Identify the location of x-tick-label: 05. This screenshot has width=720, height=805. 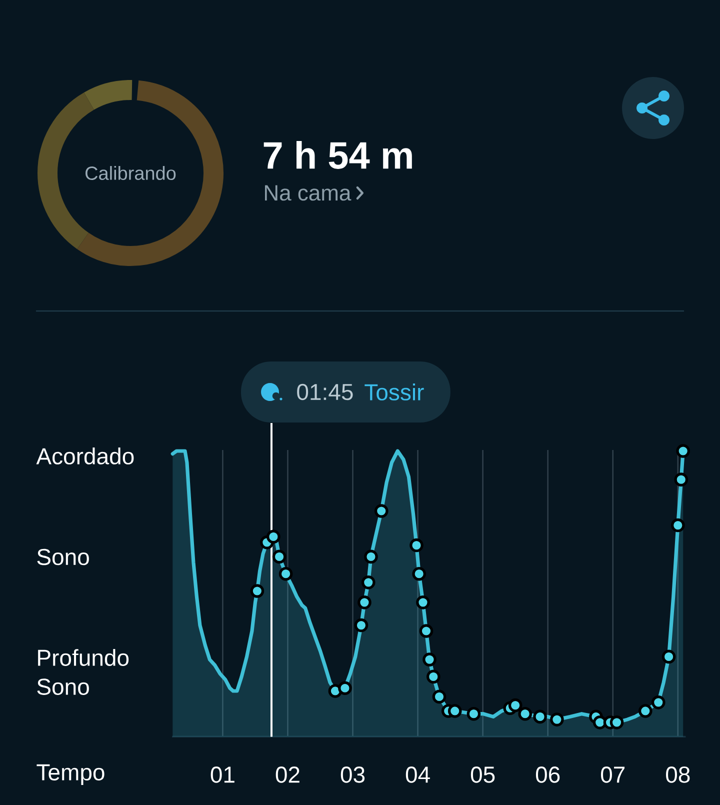
(482, 774).